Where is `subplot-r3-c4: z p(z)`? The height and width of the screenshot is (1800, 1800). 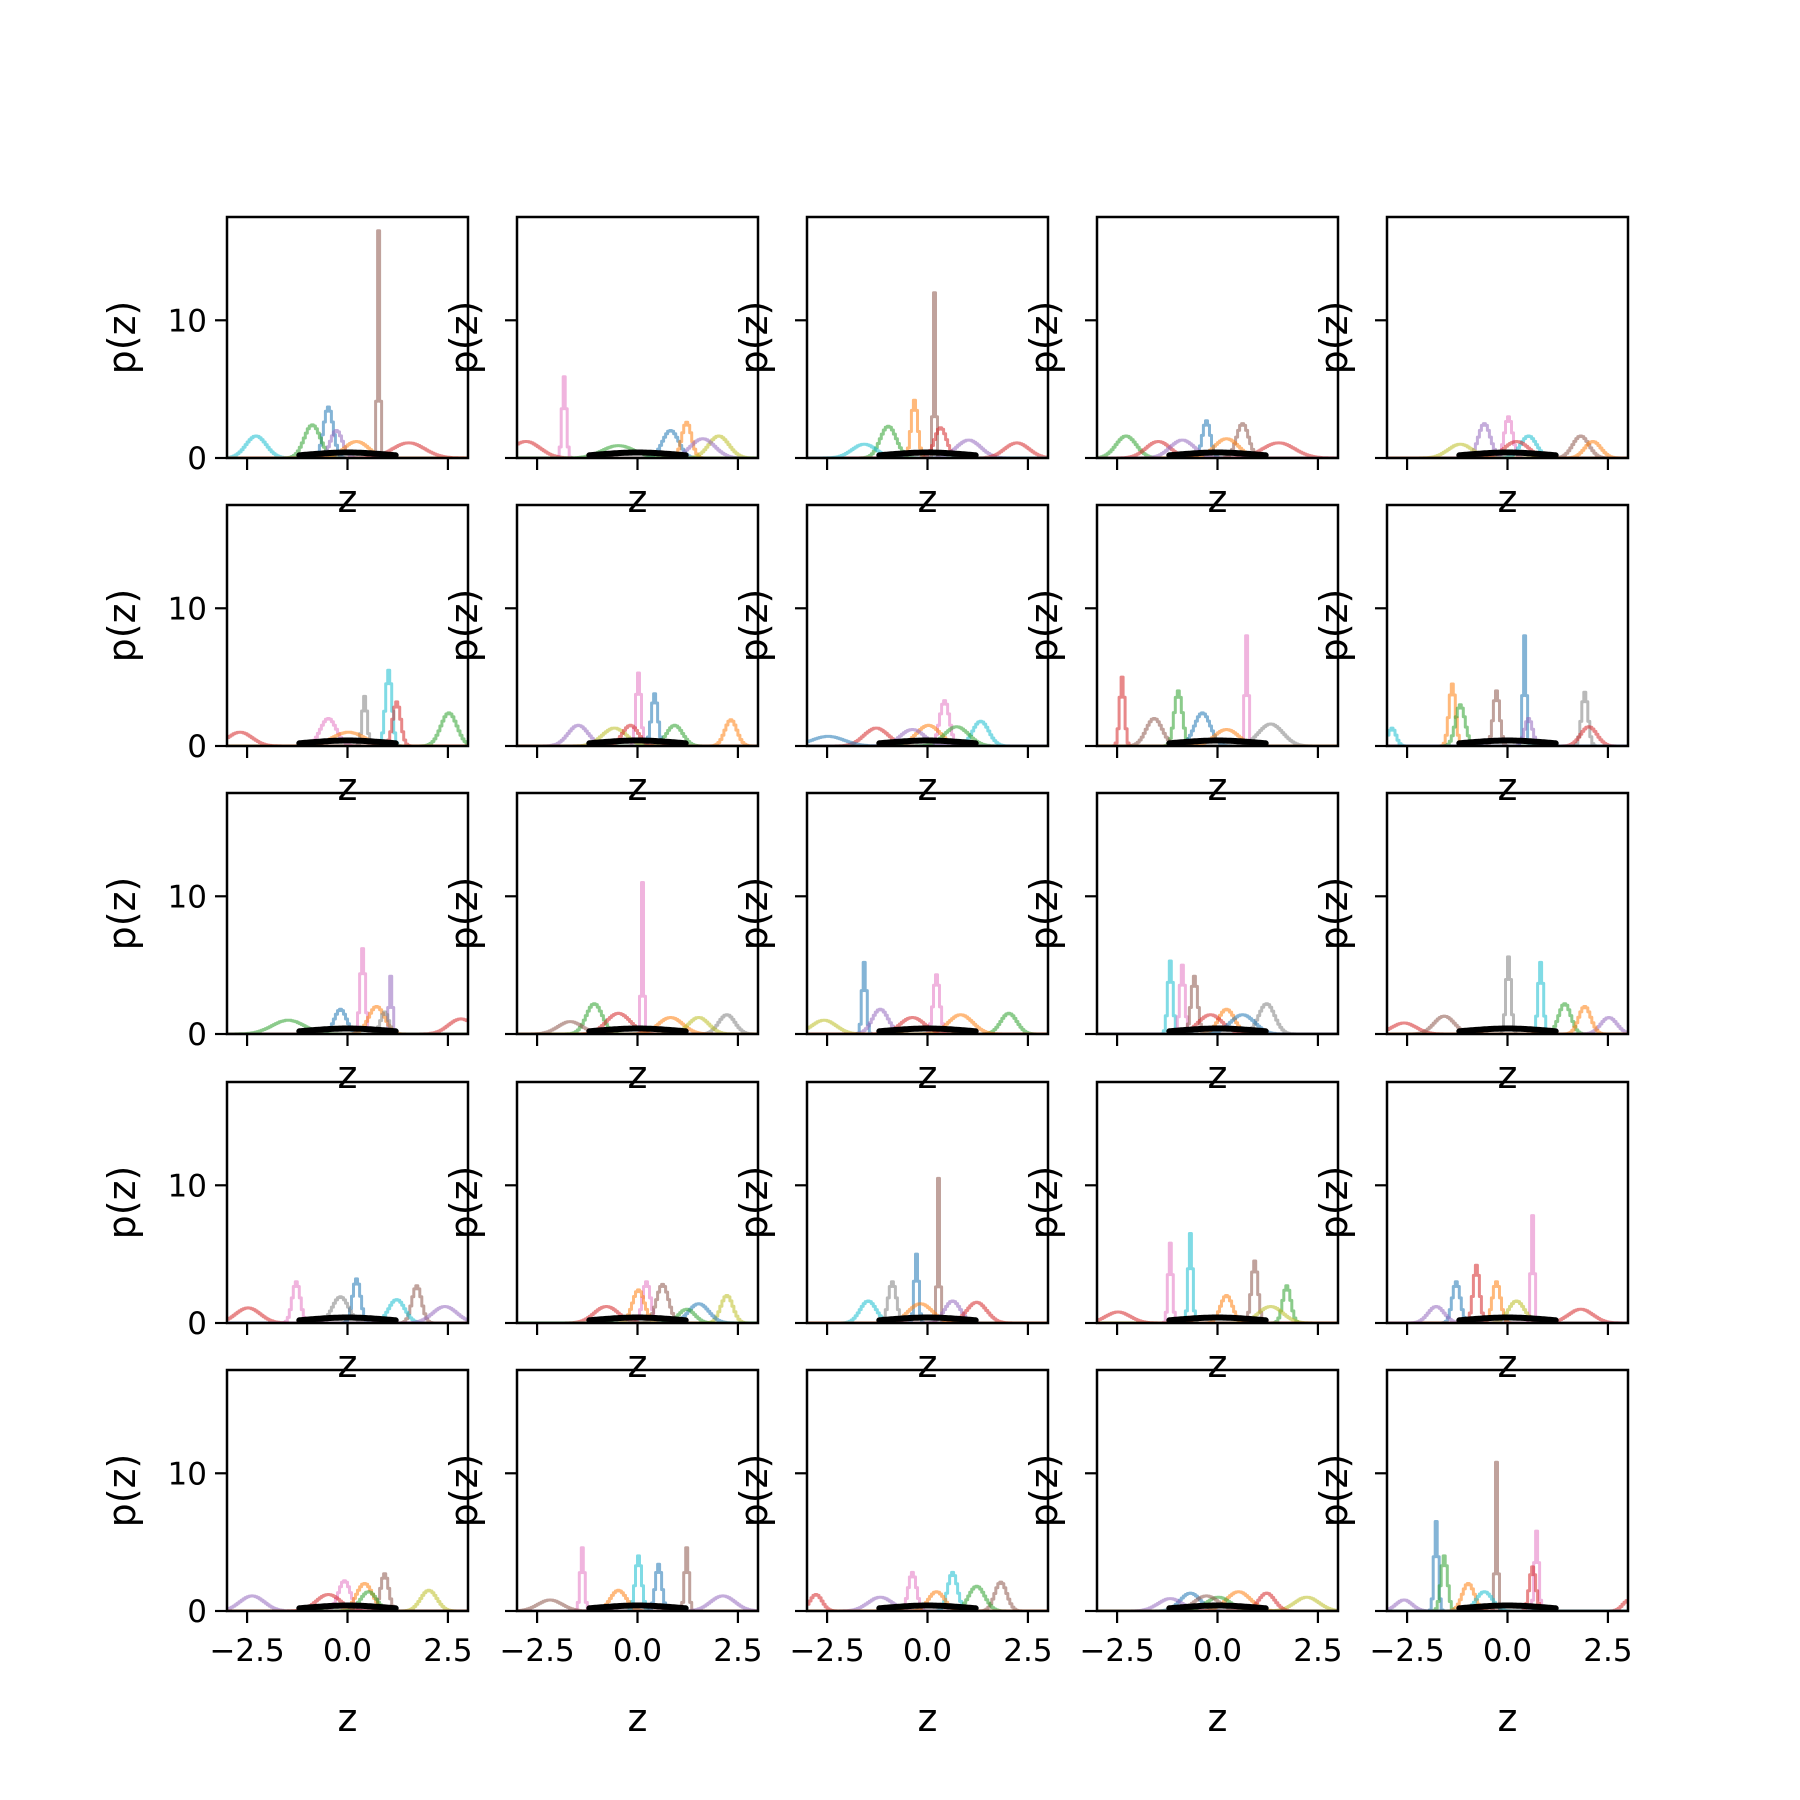 subplot-r3-c4: z p(z) is located at coordinates (1181, 944).